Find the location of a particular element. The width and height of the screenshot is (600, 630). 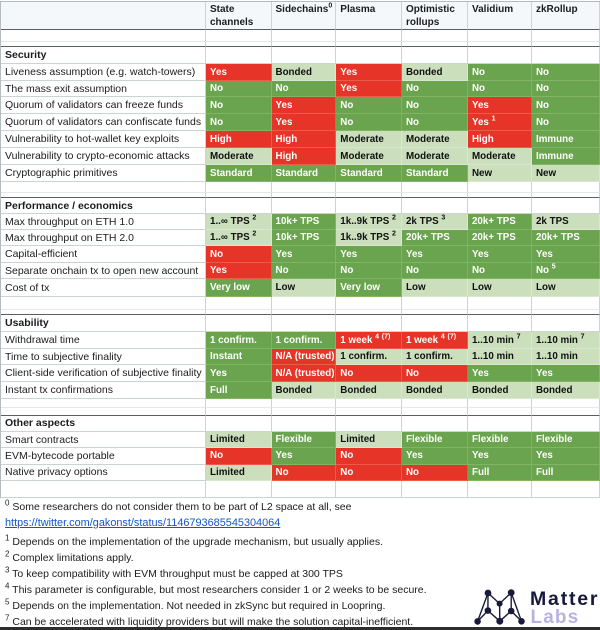

svg-text: Matter is located at coordinates (564, 599).